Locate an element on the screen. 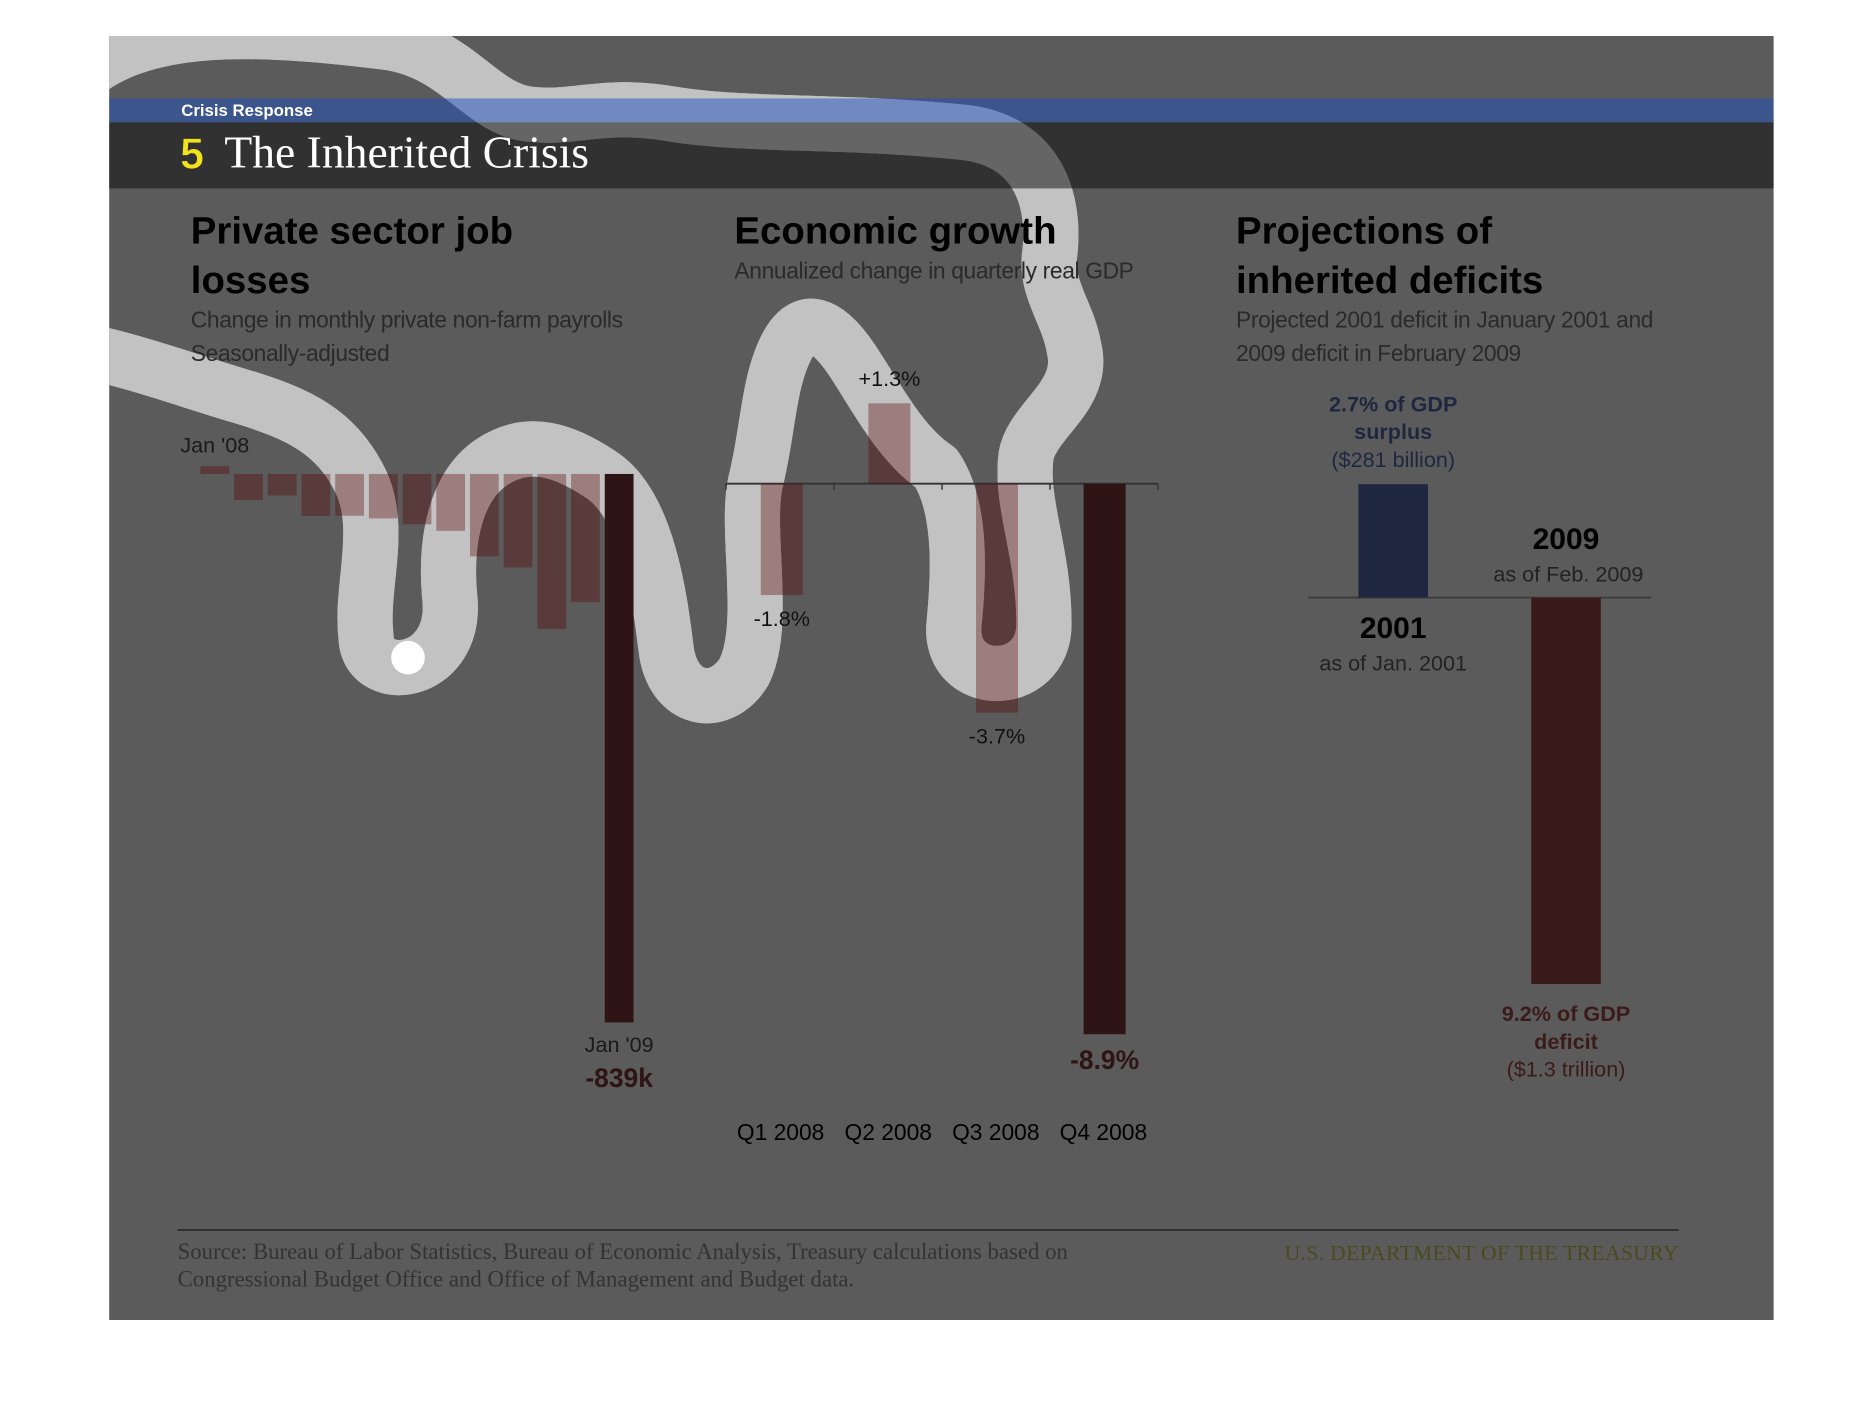  value-label: 9.2% of GDP deficit is located at coordinates (1566, 1028).